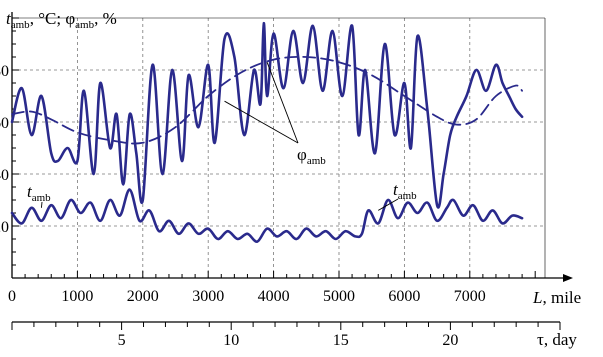 The image size is (603, 357). I want to click on t-amb-annotation-left: tamb, so click(39, 193).